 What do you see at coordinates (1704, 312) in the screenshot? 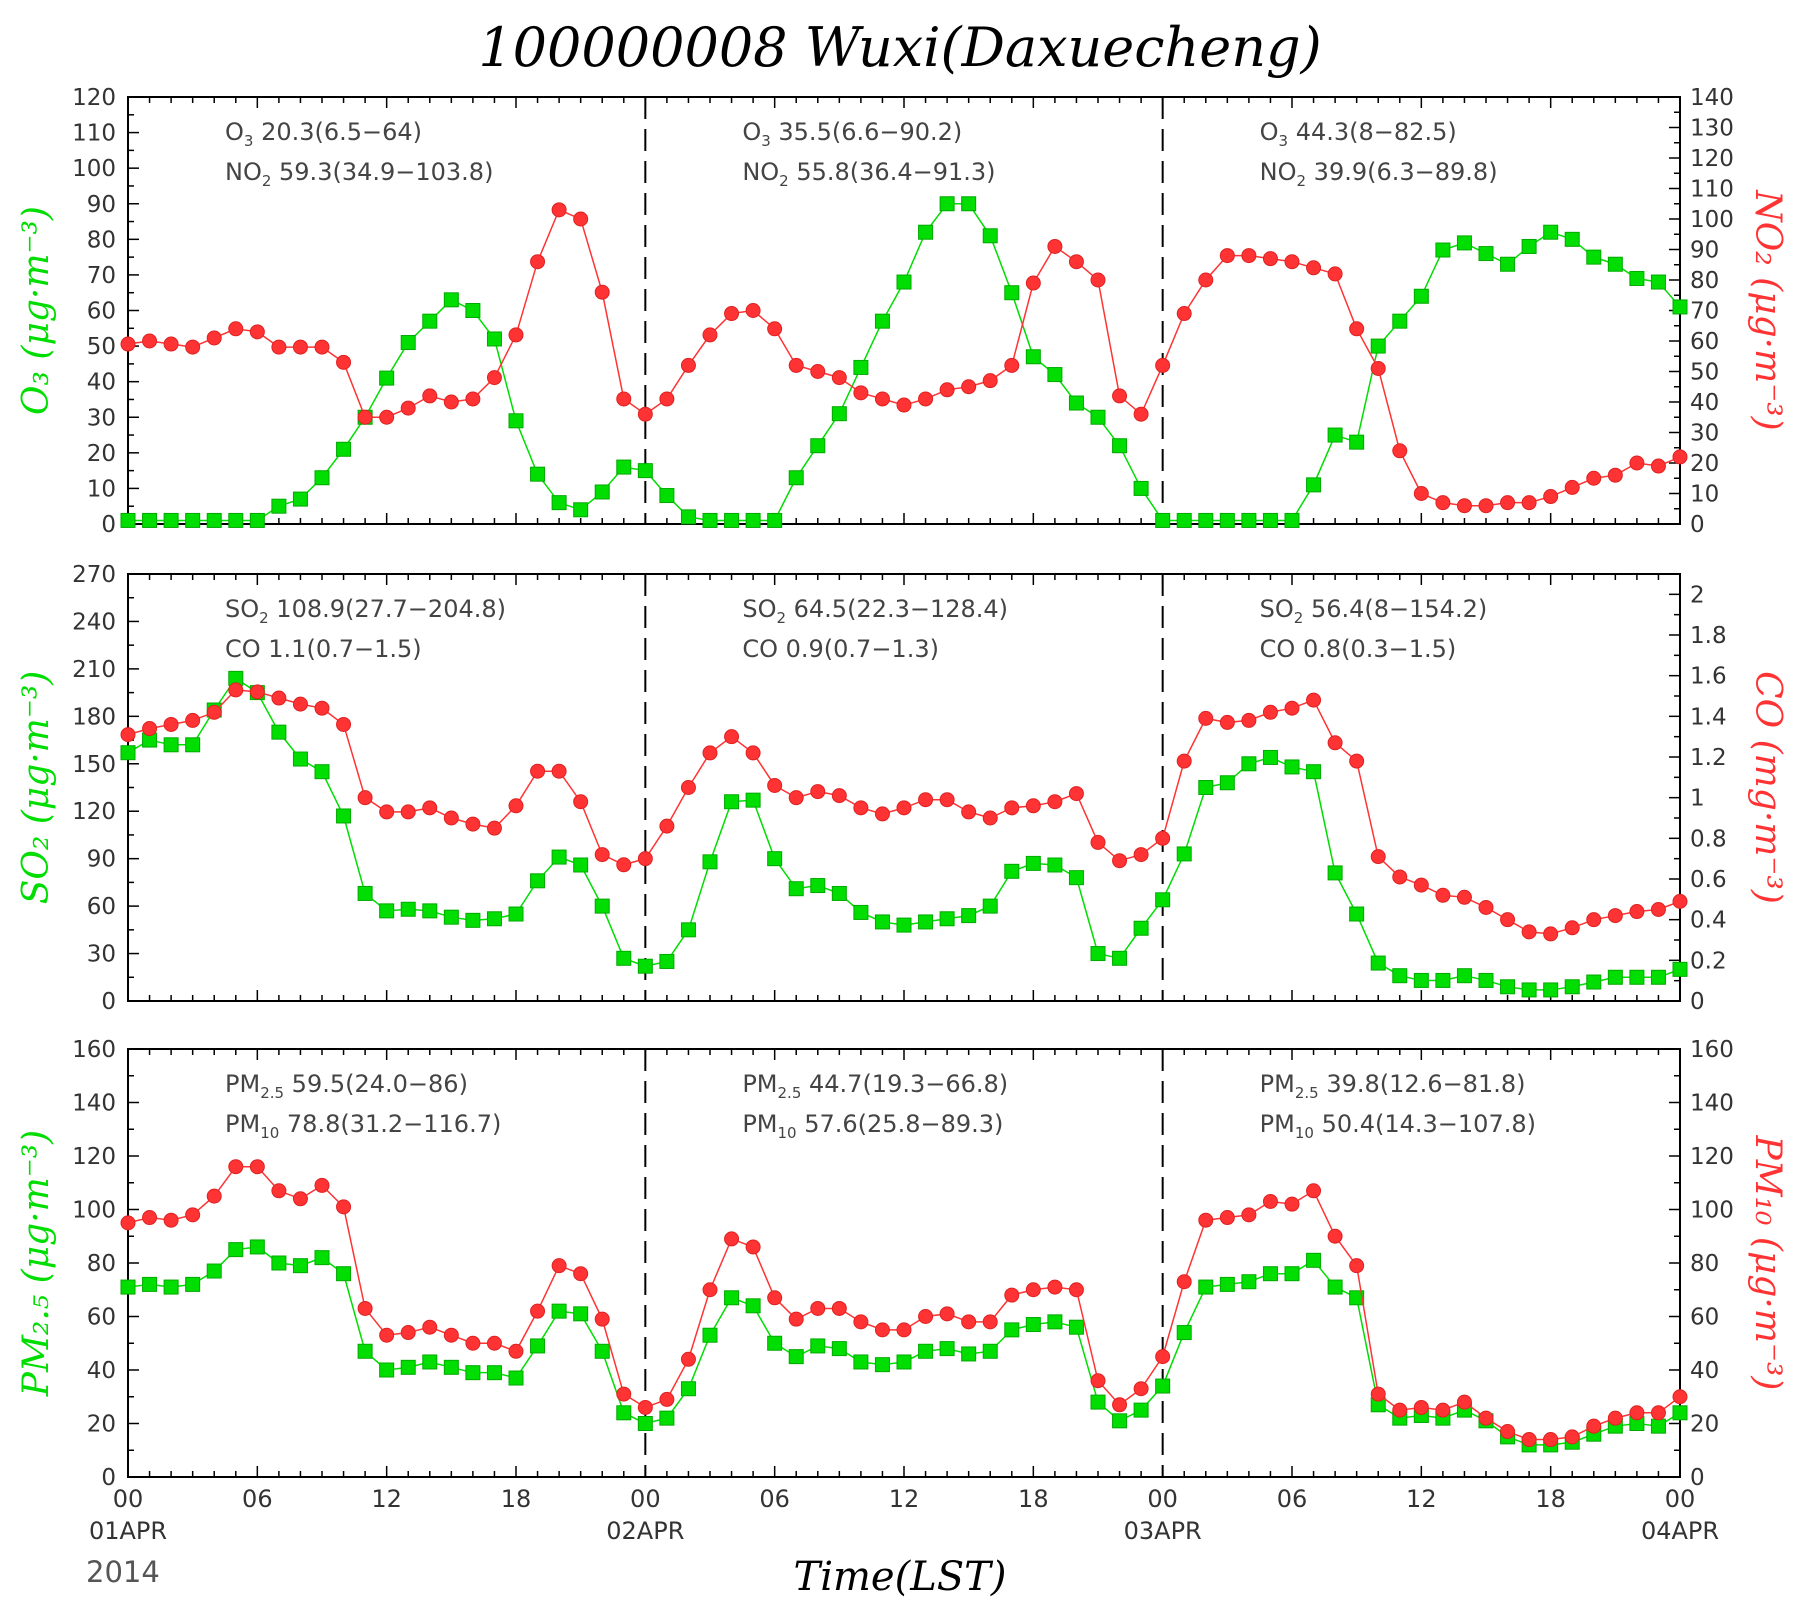
I see `y-tick-label-right: 70` at bounding box center [1704, 312].